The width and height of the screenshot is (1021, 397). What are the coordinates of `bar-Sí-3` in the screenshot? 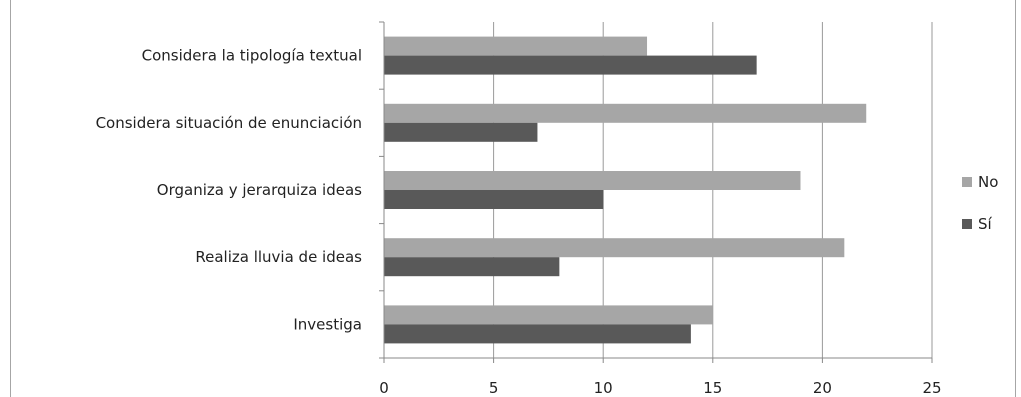 It's located at (472, 267).